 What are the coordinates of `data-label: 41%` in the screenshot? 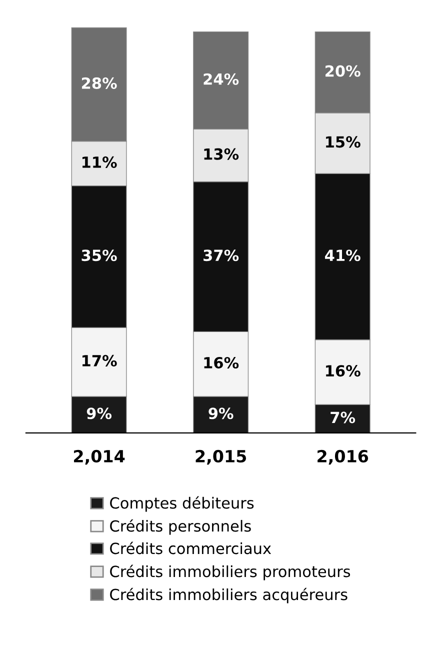 It's located at (342, 256).